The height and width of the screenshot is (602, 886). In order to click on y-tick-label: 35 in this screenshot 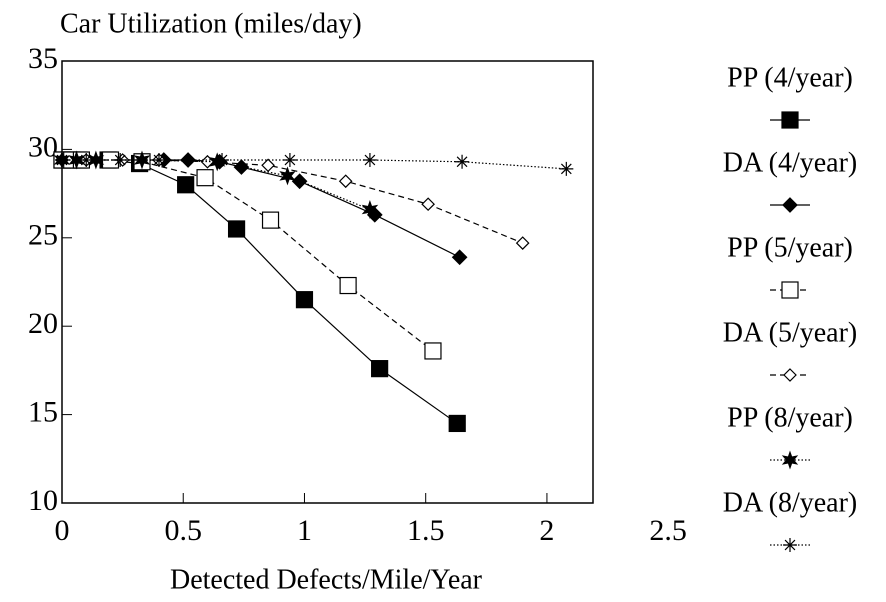, I will do `click(43, 58)`.